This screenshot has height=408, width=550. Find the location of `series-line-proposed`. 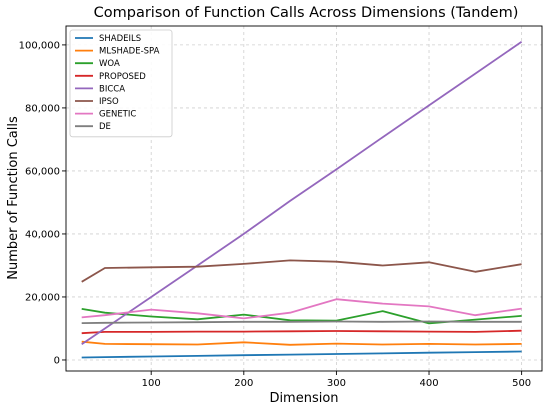

series-line-proposed is located at coordinates (301, 332).